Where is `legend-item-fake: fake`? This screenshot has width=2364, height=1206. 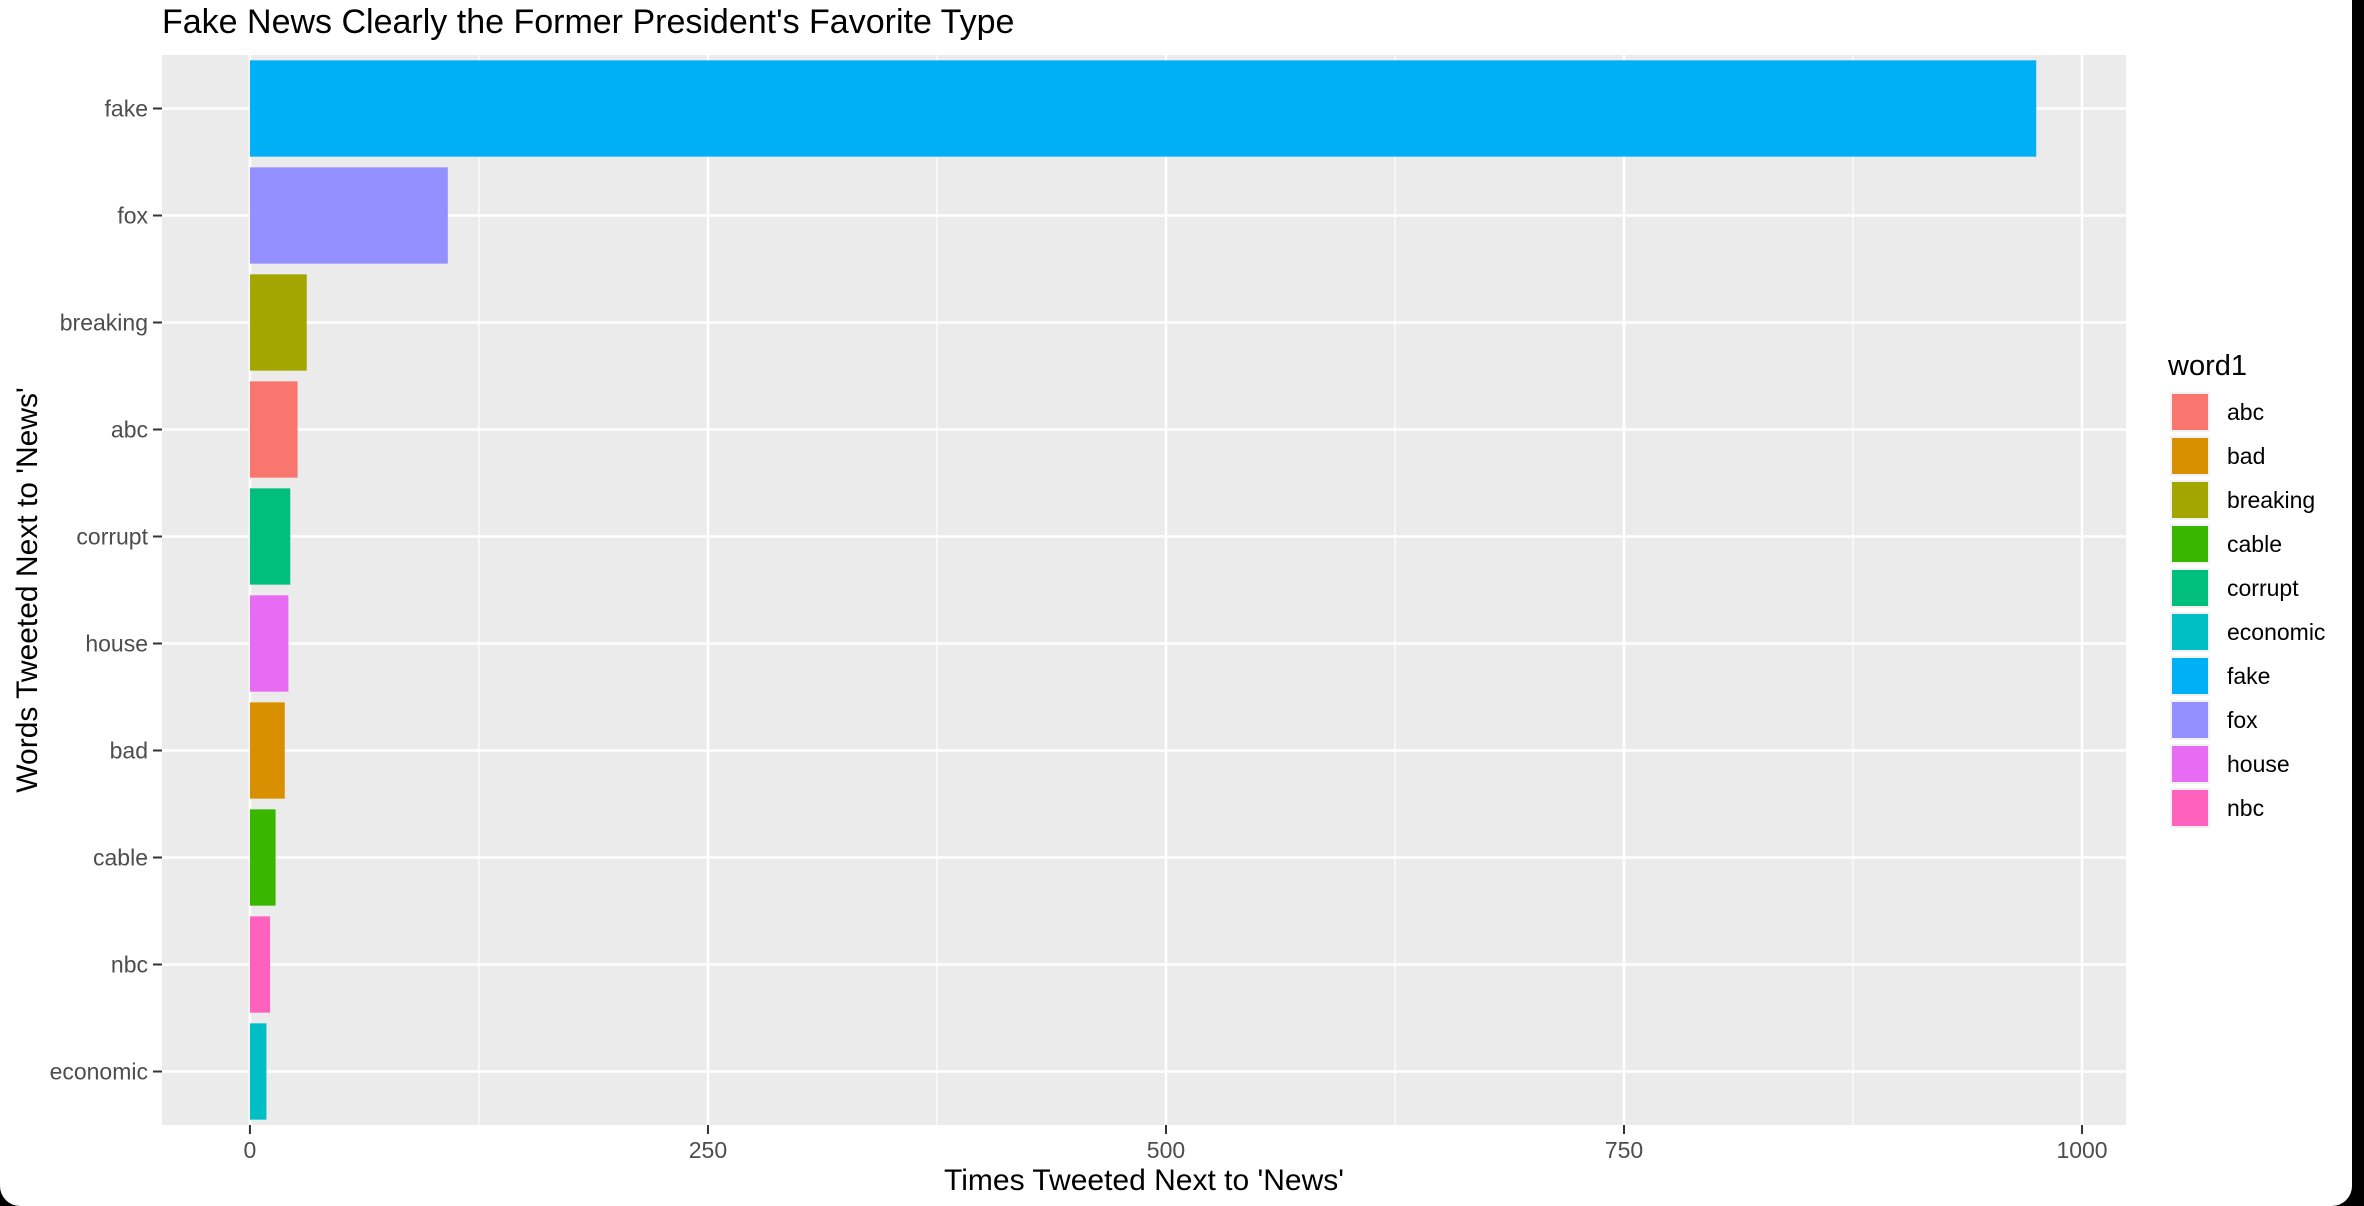 legend-item-fake: fake is located at coordinates (2220, 676).